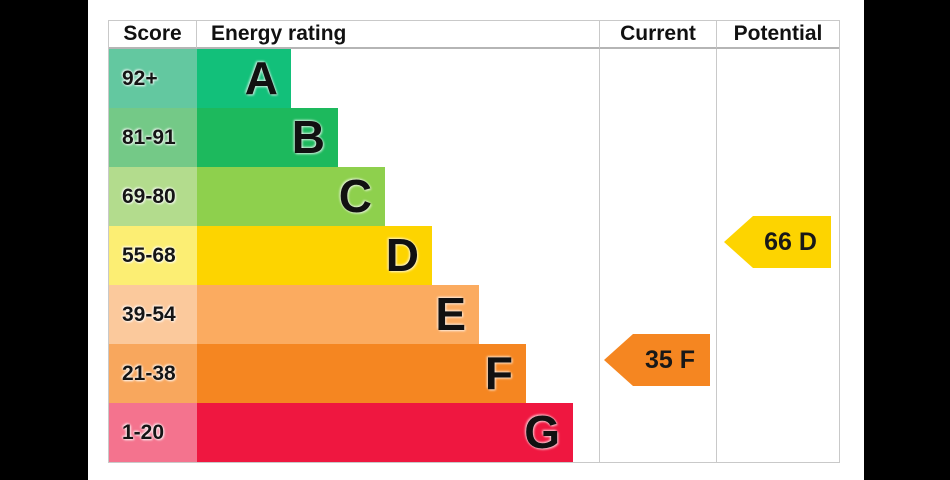  Describe the element at coordinates (44, 240) in the screenshot. I see `letterbox-left` at that location.